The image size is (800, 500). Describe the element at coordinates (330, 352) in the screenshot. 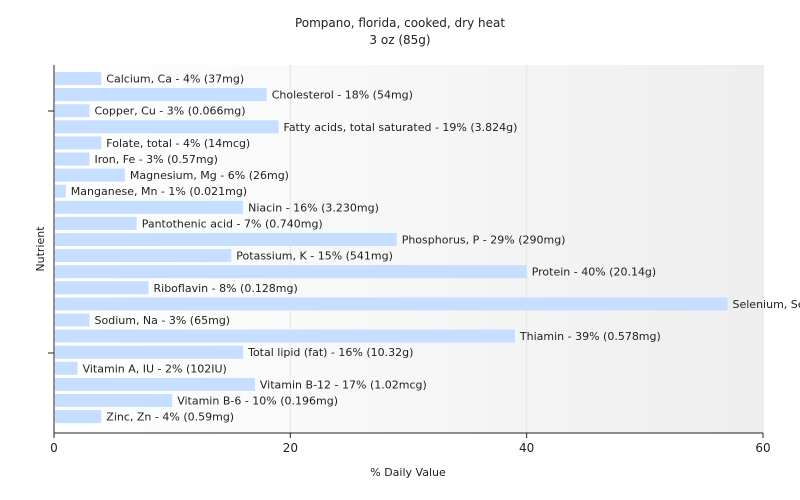

I see `bar-label: Total lipid (fat) - 16% (10.32g)` at that location.